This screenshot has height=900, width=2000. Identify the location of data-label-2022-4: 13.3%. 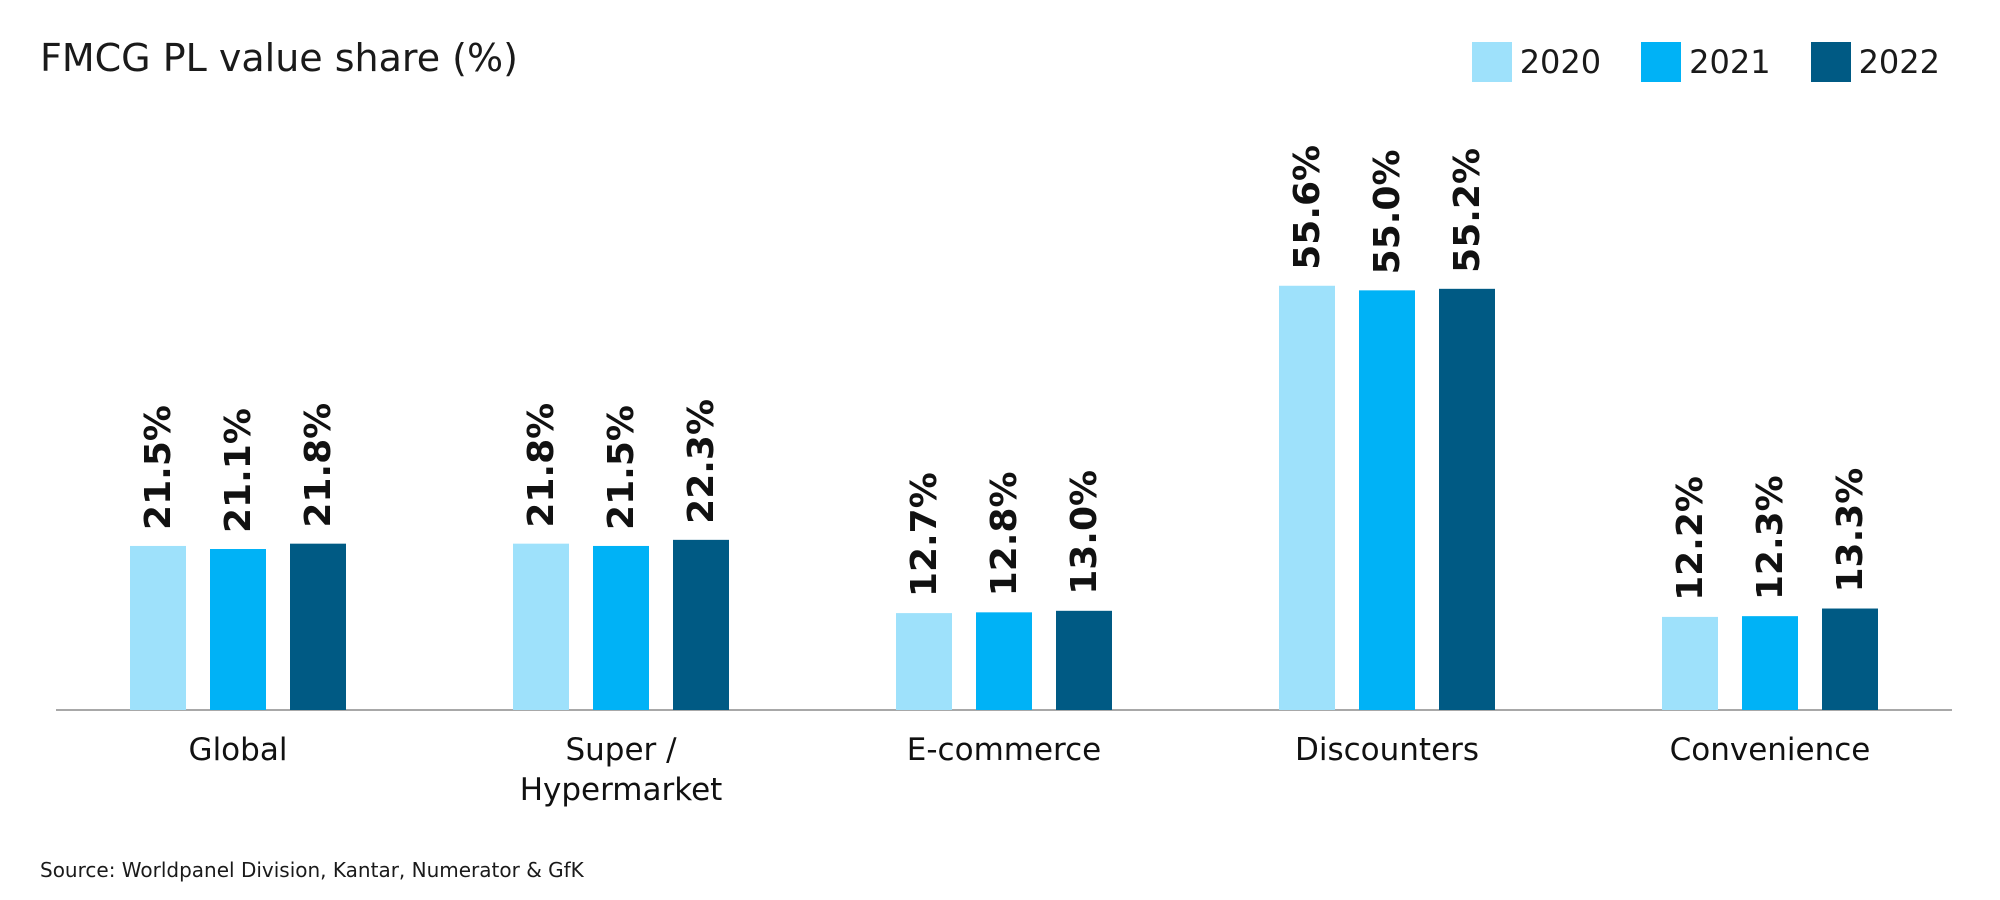
(1850, 530).